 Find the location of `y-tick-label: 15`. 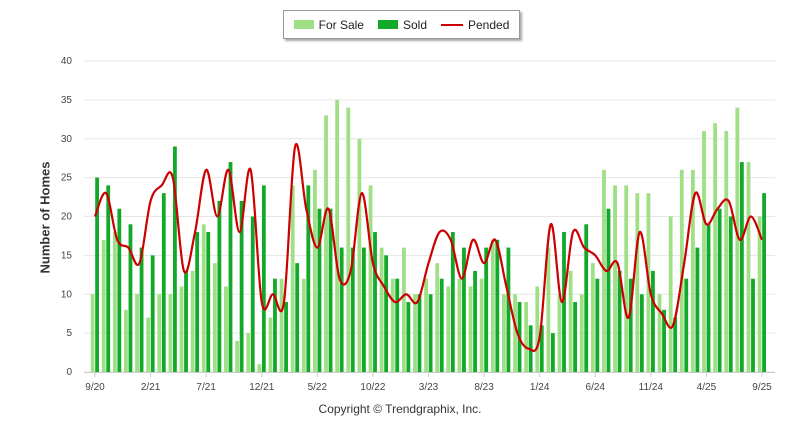

y-tick-label: 15 is located at coordinates (67, 255).